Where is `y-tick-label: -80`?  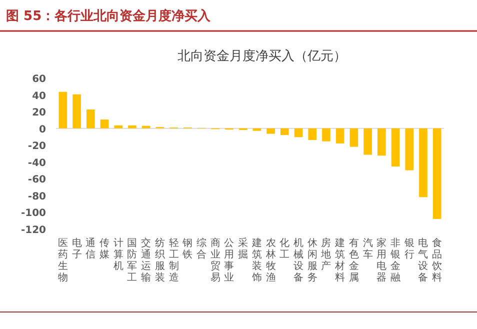
y-tick-label: -80 is located at coordinates (37, 196).